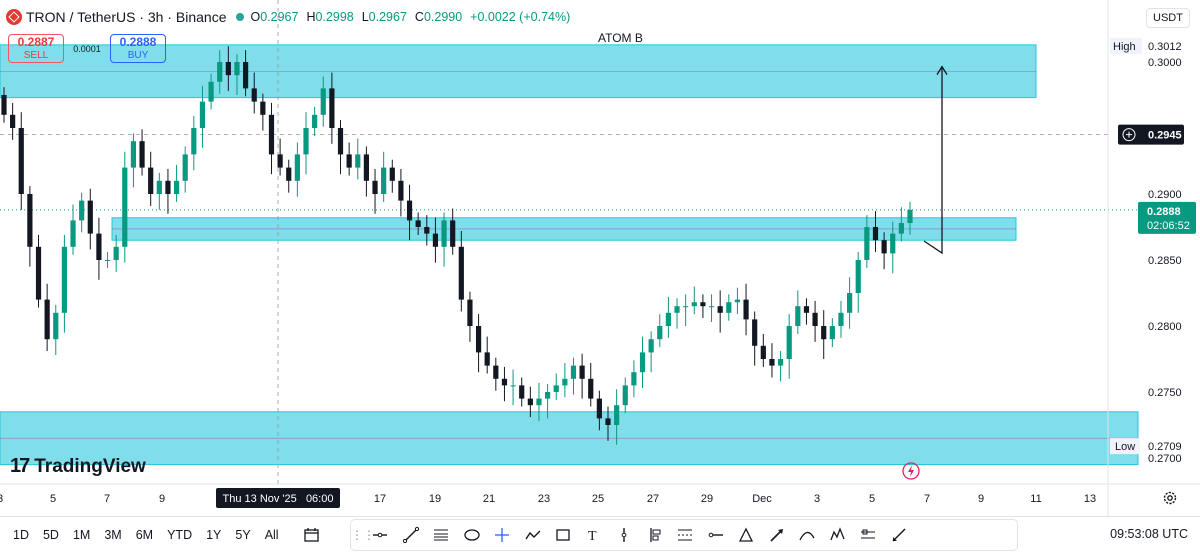 This screenshot has width=1200, height=553. Describe the element at coordinates (312, 535) in the screenshot. I see `calendar-icon` at that location.